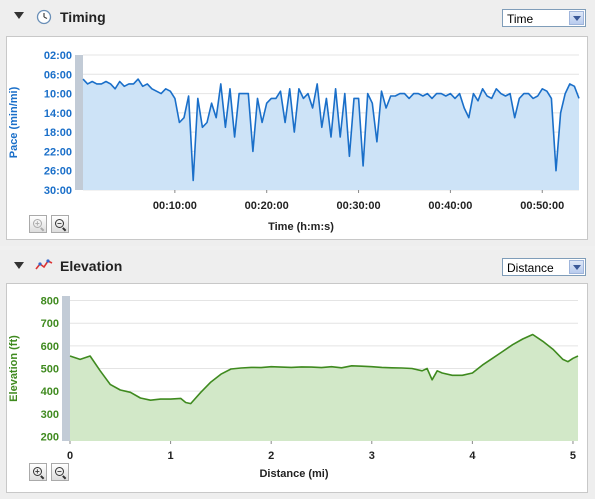 The width and height of the screenshot is (595, 499). What do you see at coordinates (530, 268) in the screenshot?
I see `elevation-dropdown-value: Distance` at bounding box center [530, 268].